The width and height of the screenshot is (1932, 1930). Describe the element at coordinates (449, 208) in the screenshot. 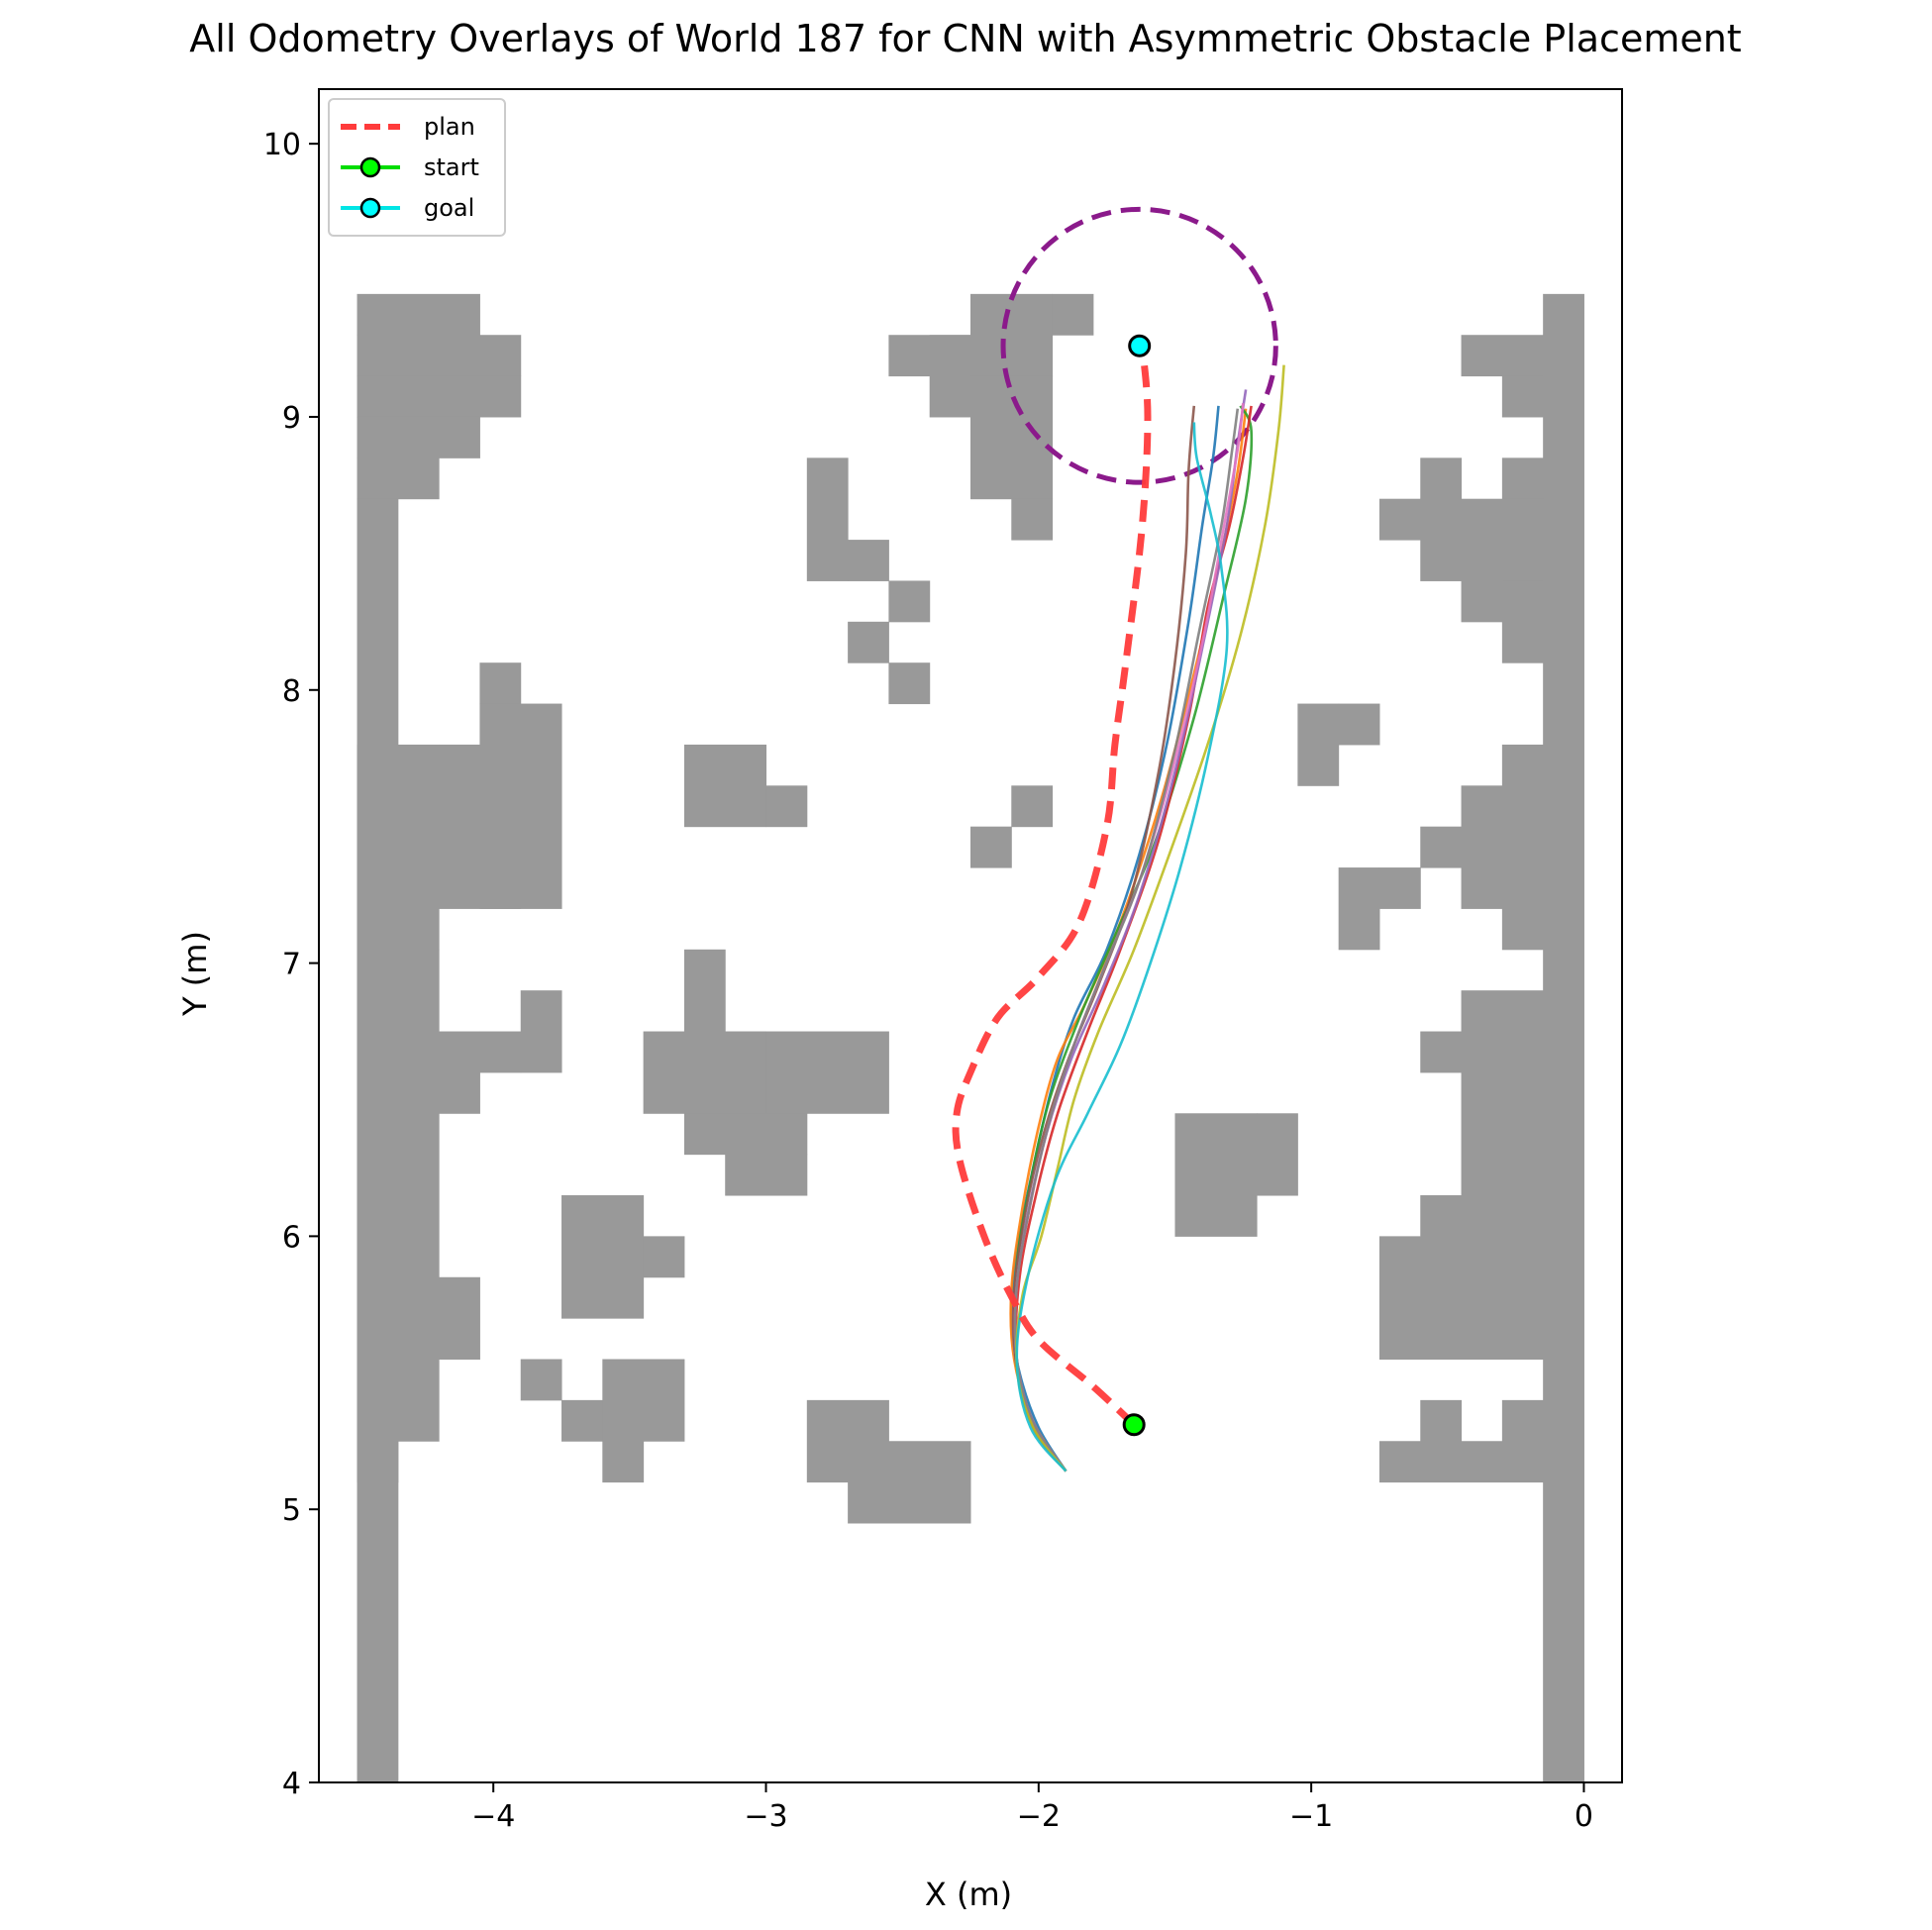

I see `legend-label-goal: goal` at that location.